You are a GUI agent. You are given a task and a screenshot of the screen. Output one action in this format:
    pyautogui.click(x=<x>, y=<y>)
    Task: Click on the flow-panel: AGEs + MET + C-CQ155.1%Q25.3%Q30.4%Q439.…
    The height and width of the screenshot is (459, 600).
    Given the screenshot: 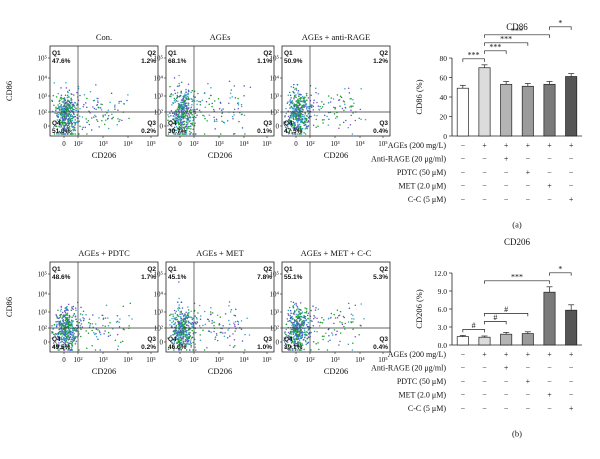 What is the action you would take?
    pyautogui.click(x=330, y=312)
    